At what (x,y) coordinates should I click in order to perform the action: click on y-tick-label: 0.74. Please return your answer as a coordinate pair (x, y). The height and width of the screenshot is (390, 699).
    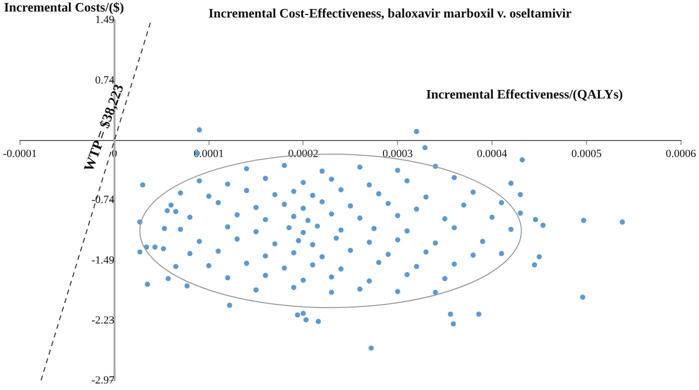
    Looking at the image, I should click on (105, 80).